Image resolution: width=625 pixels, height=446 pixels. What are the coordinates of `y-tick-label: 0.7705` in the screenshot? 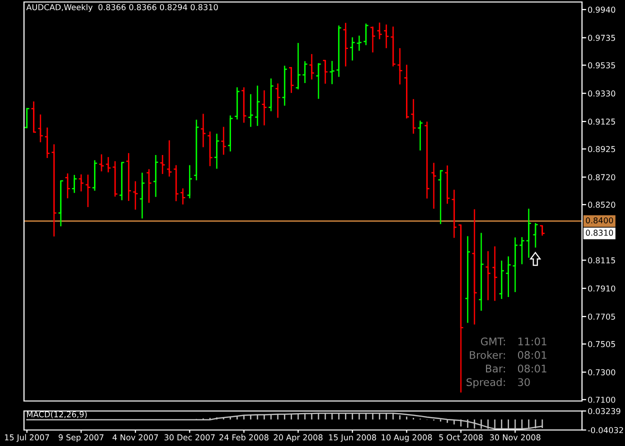 It's located at (602, 317).